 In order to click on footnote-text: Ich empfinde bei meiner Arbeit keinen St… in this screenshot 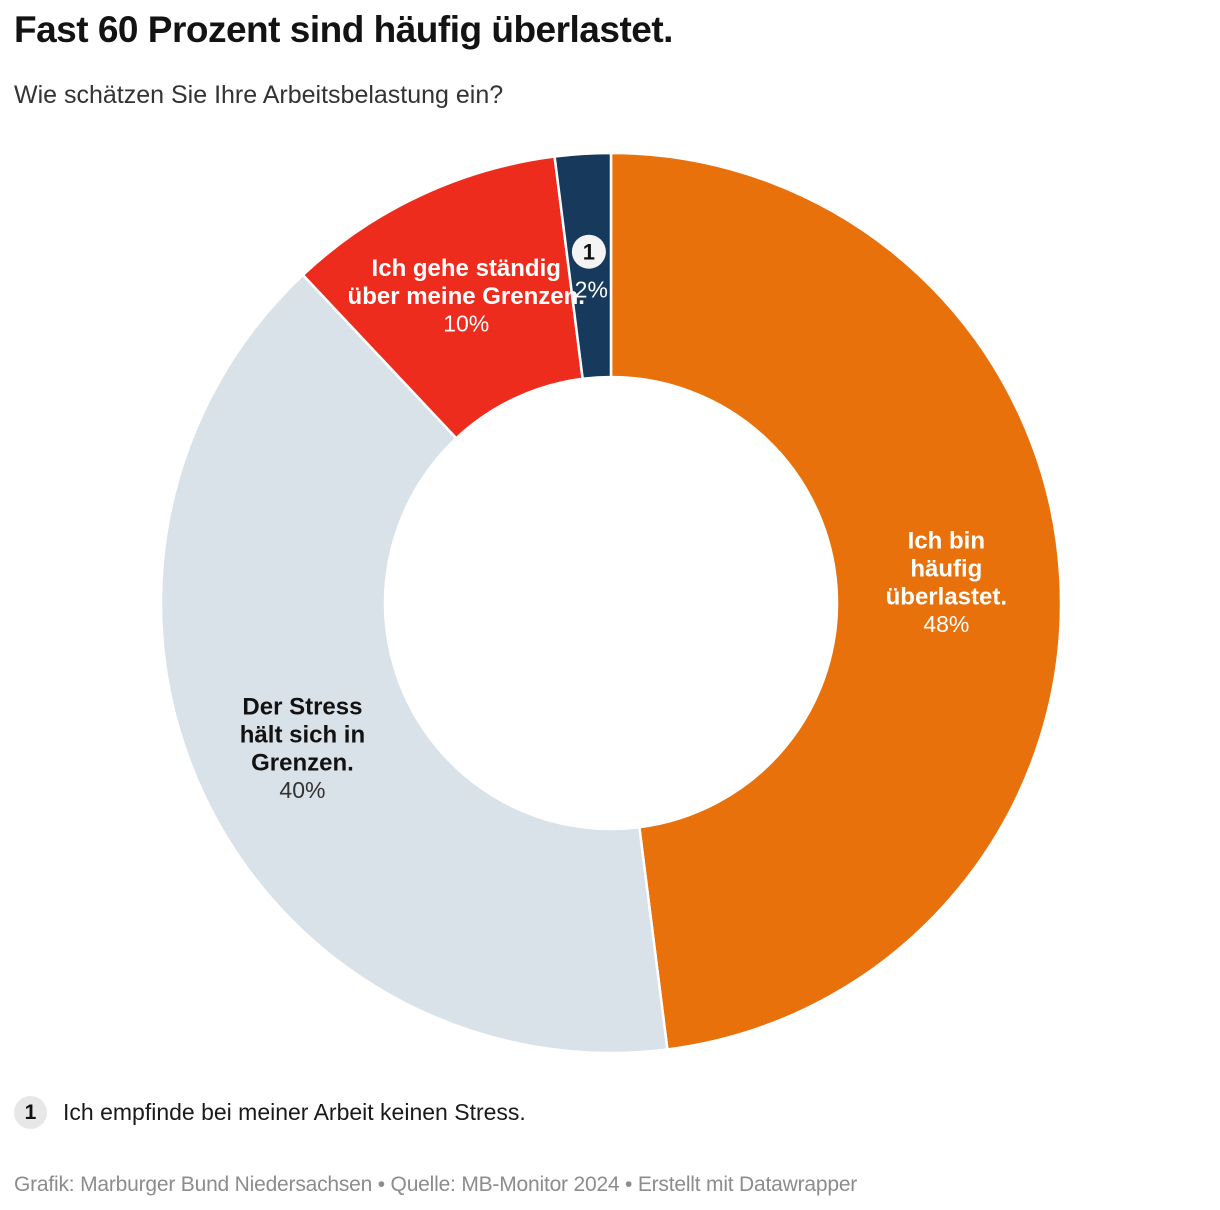, I will do `click(294, 1112)`.